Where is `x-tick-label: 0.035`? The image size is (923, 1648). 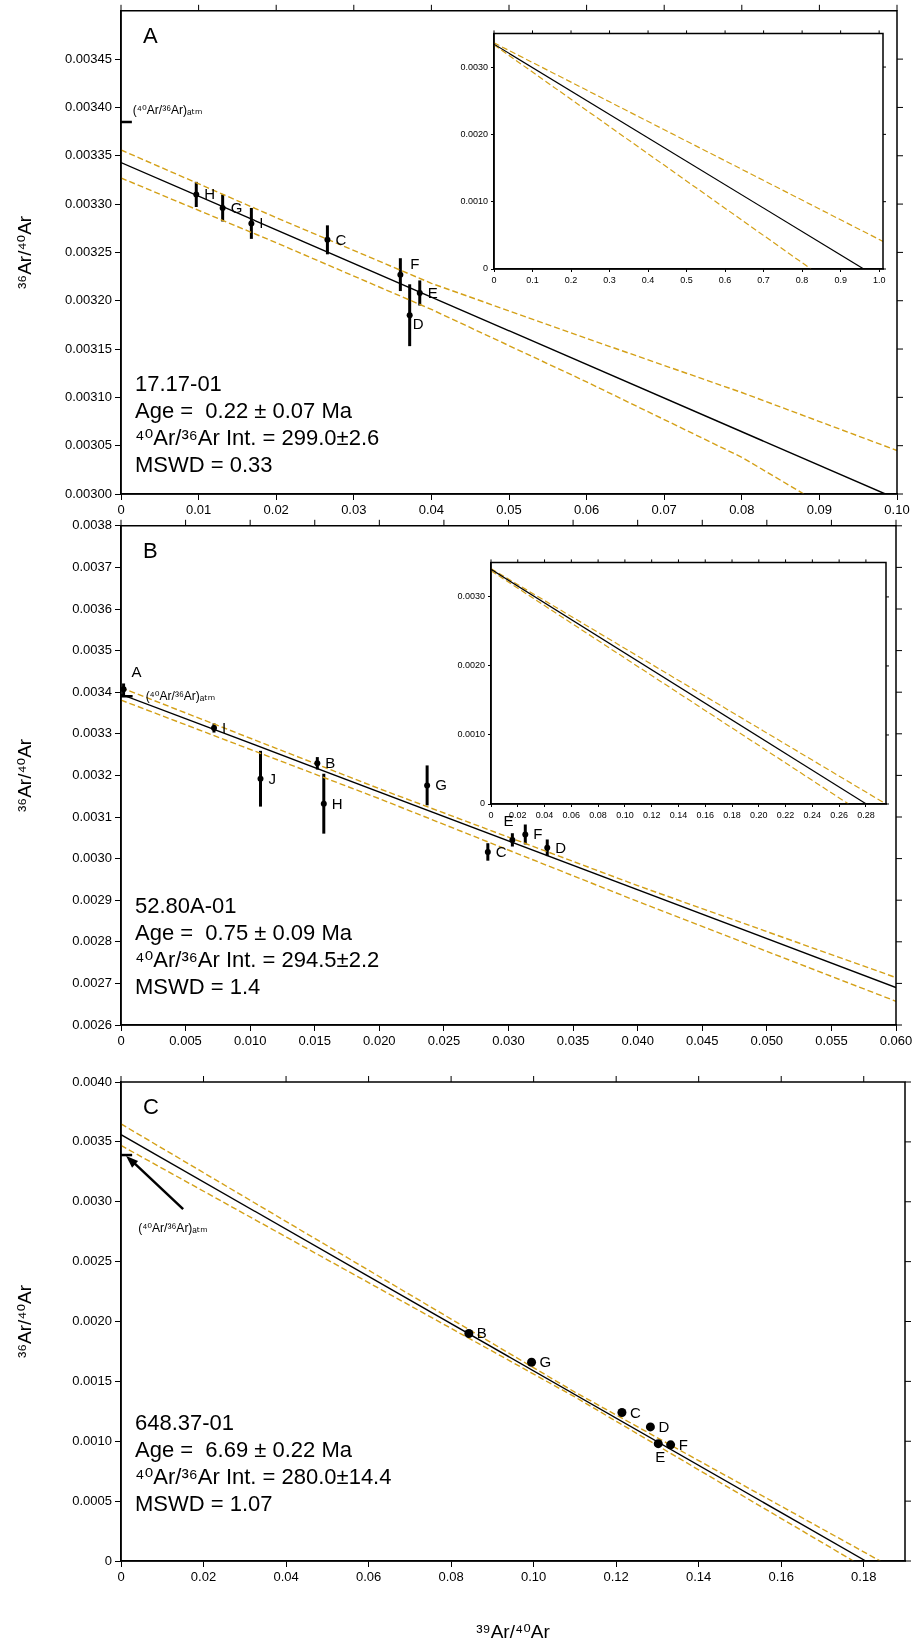
x-tick-label: 0.035 is located at coordinates (573, 1041).